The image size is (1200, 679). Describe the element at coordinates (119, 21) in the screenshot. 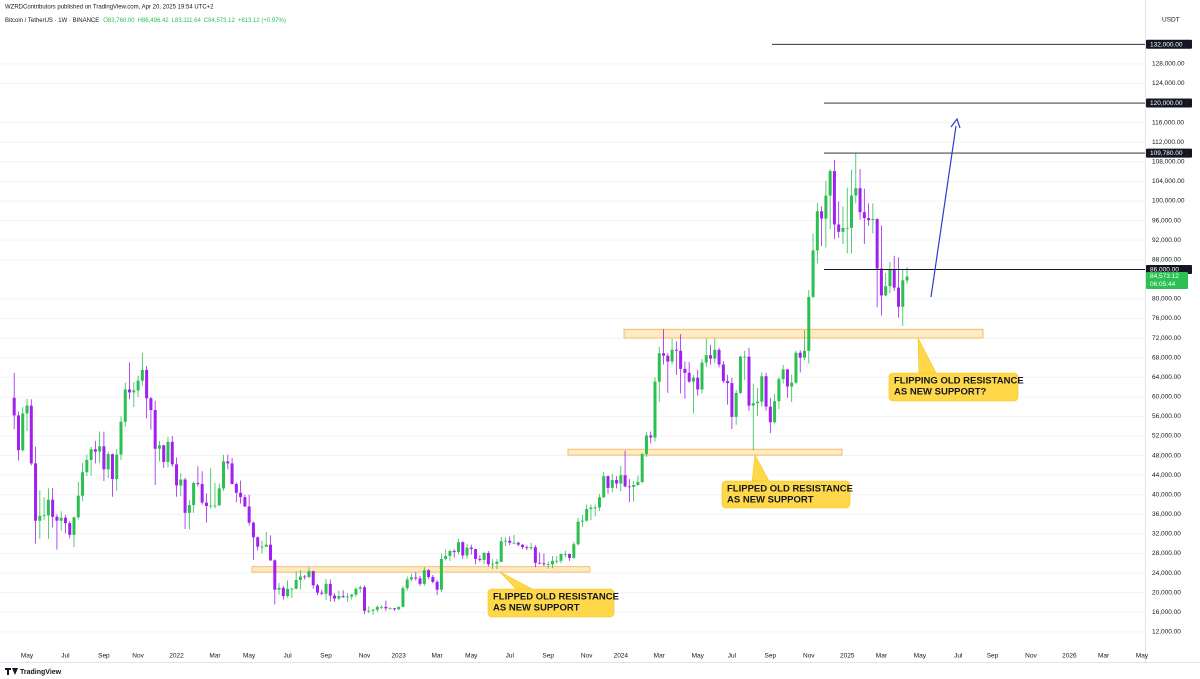

I see `ohlc-open: O83,760.00` at that location.